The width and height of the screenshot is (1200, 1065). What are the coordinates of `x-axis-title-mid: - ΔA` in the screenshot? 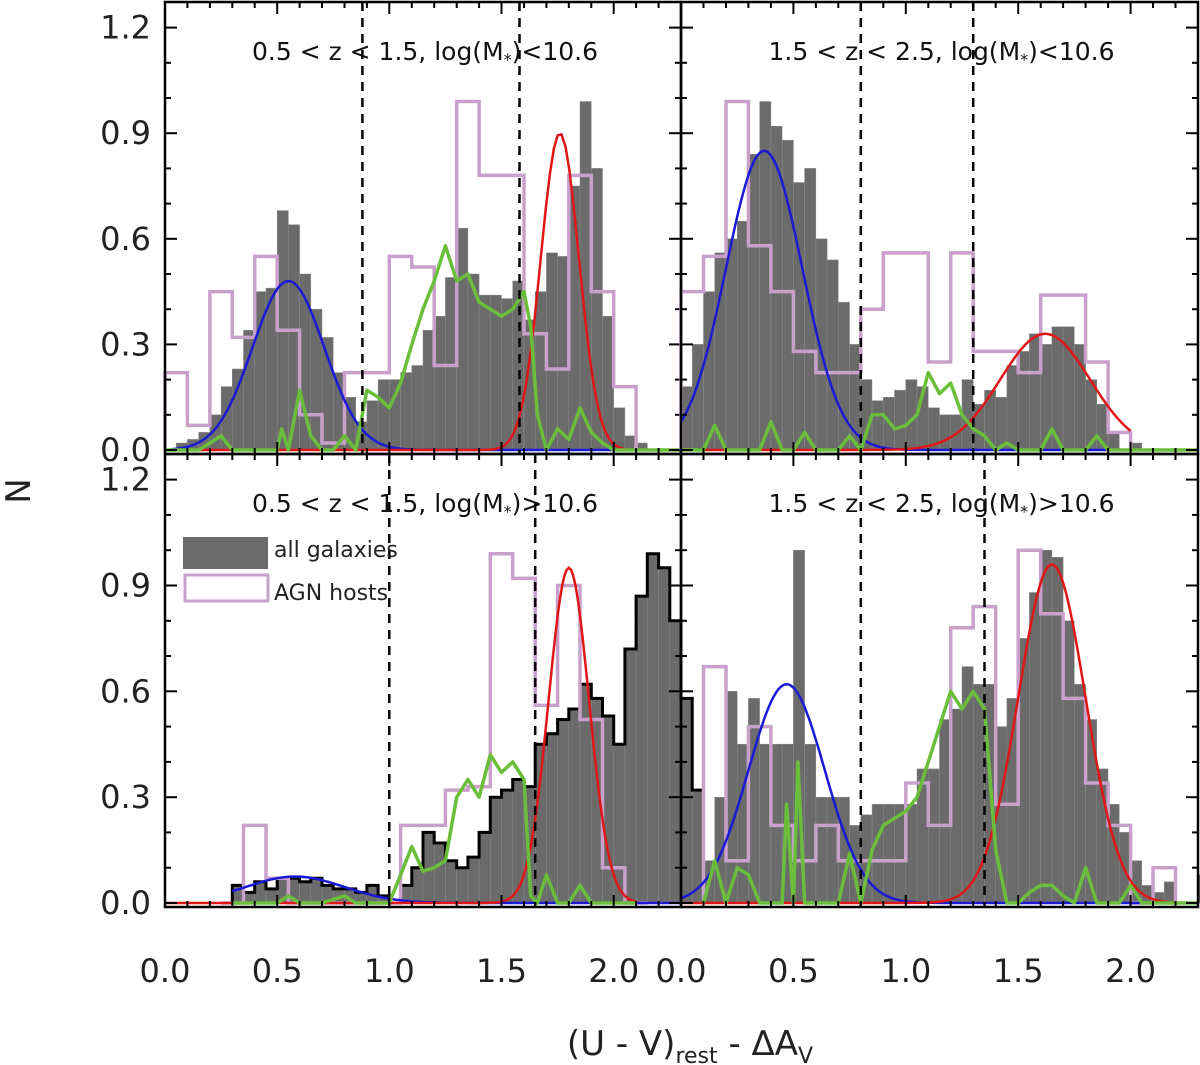 It's located at (758, 1044).